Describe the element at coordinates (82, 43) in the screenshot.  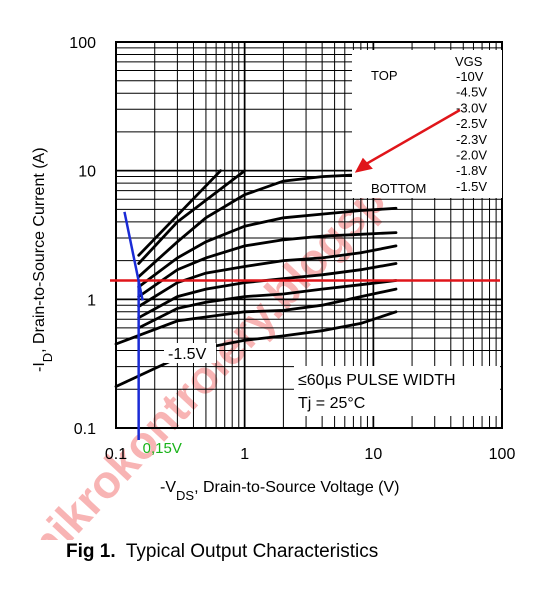
I see `y-tick-label: 100` at that location.